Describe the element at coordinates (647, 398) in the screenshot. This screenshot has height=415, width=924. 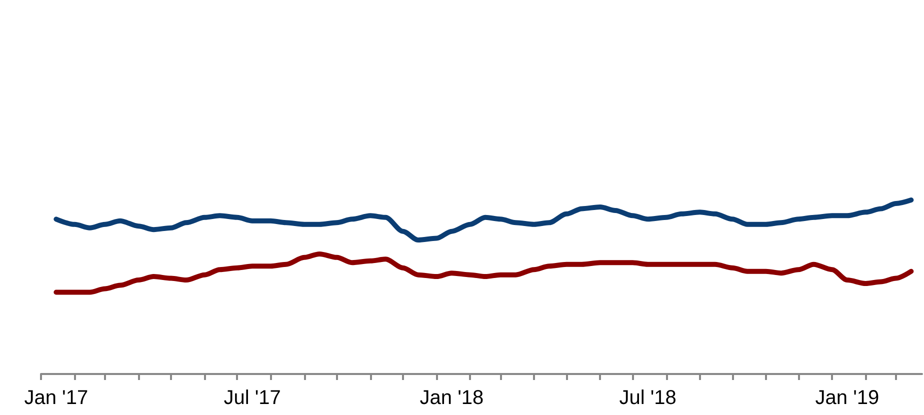
I see `x-tick-label: Jul '18` at that location.